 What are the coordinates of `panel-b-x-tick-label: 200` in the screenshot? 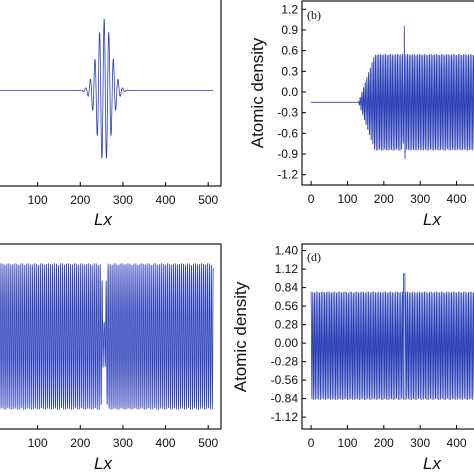 It's located at (384, 199).